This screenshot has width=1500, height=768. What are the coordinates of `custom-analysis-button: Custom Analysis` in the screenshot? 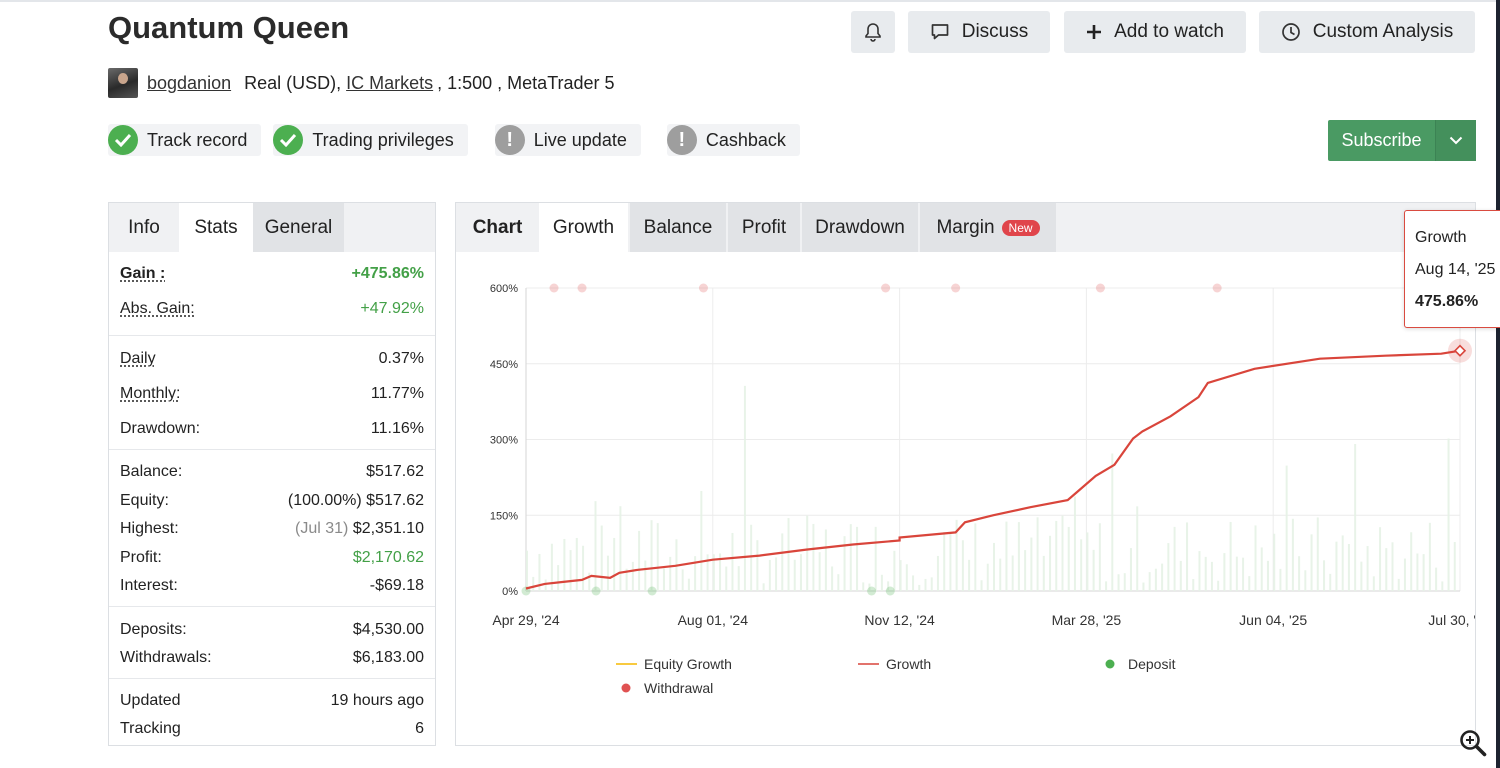 It's located at (1367, 32).